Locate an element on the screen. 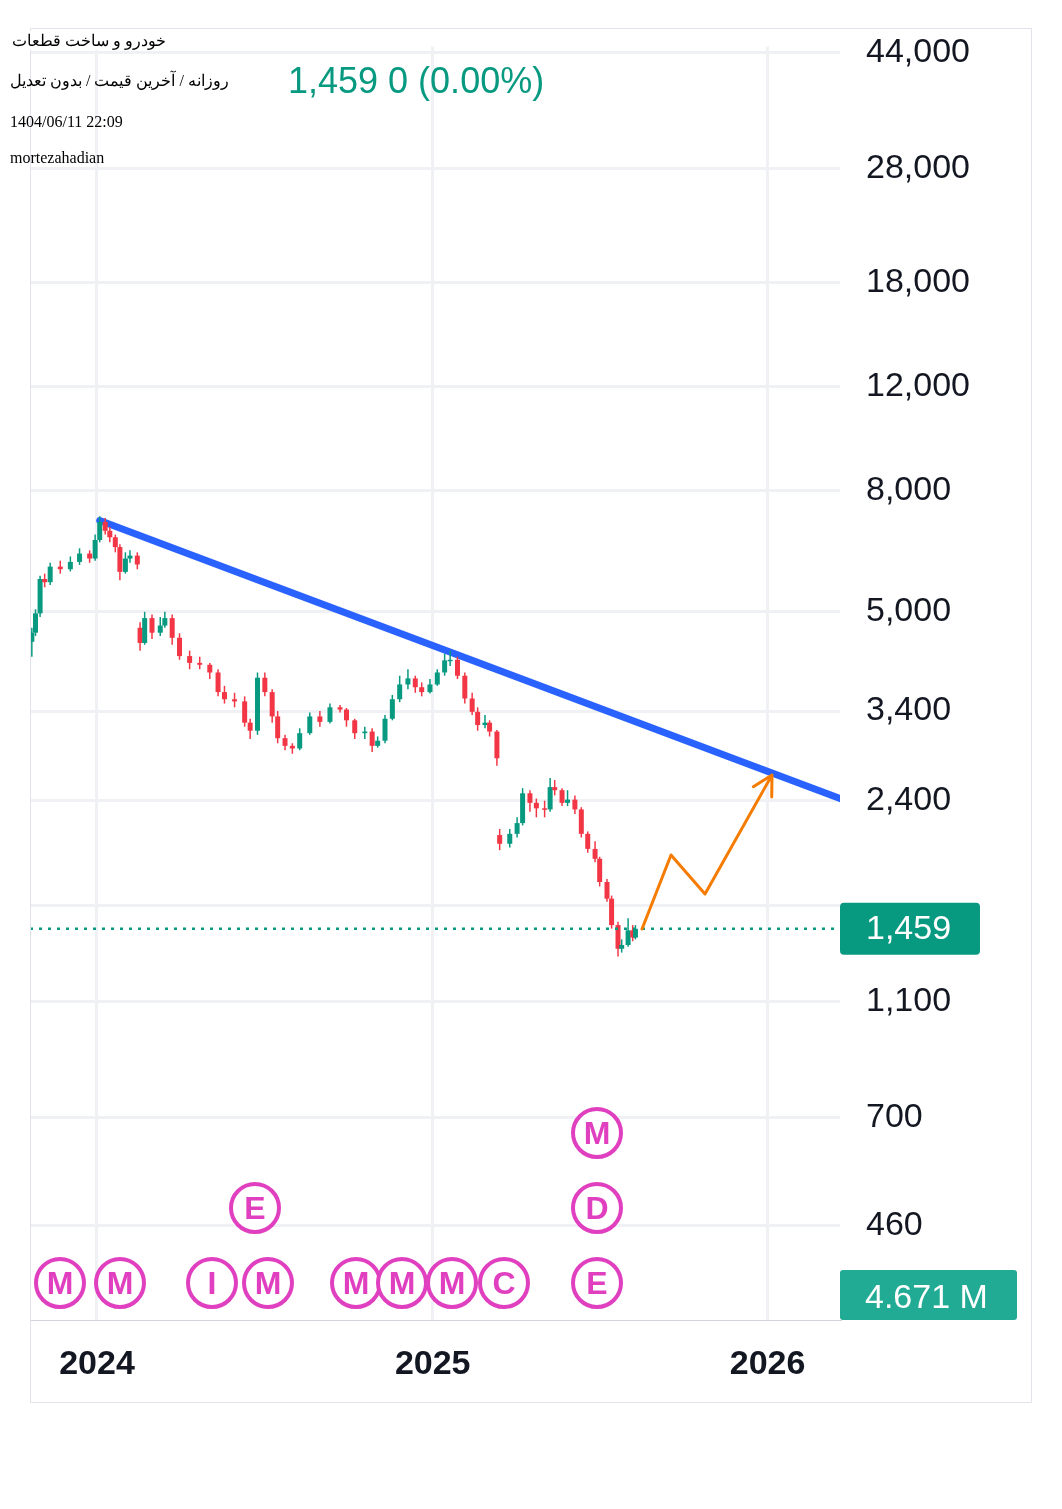  y-tick-label: 700 is located at coordinates (894, 1115).